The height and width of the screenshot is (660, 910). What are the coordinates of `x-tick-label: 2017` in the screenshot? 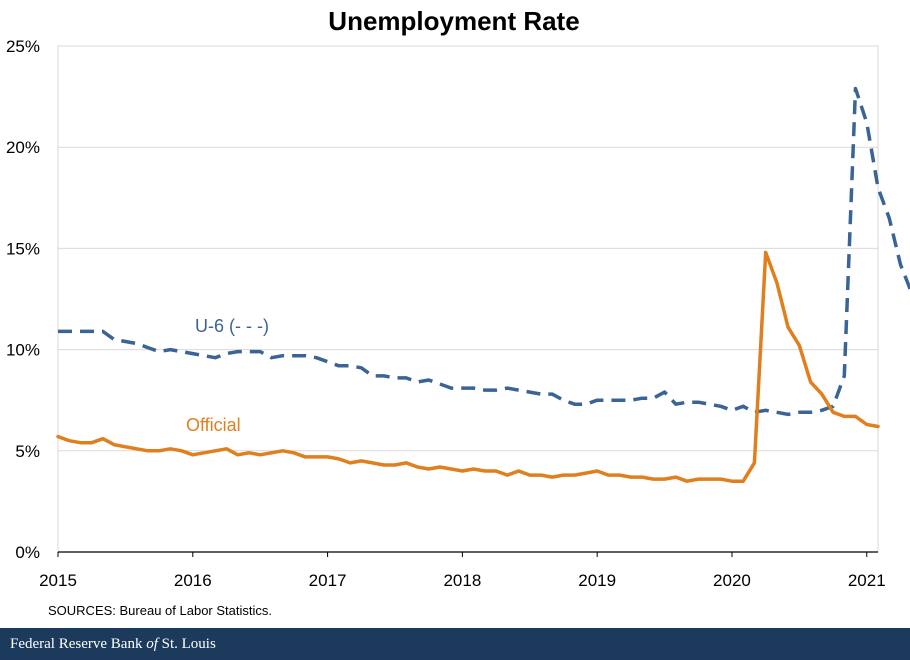 It's located at (328, 580).